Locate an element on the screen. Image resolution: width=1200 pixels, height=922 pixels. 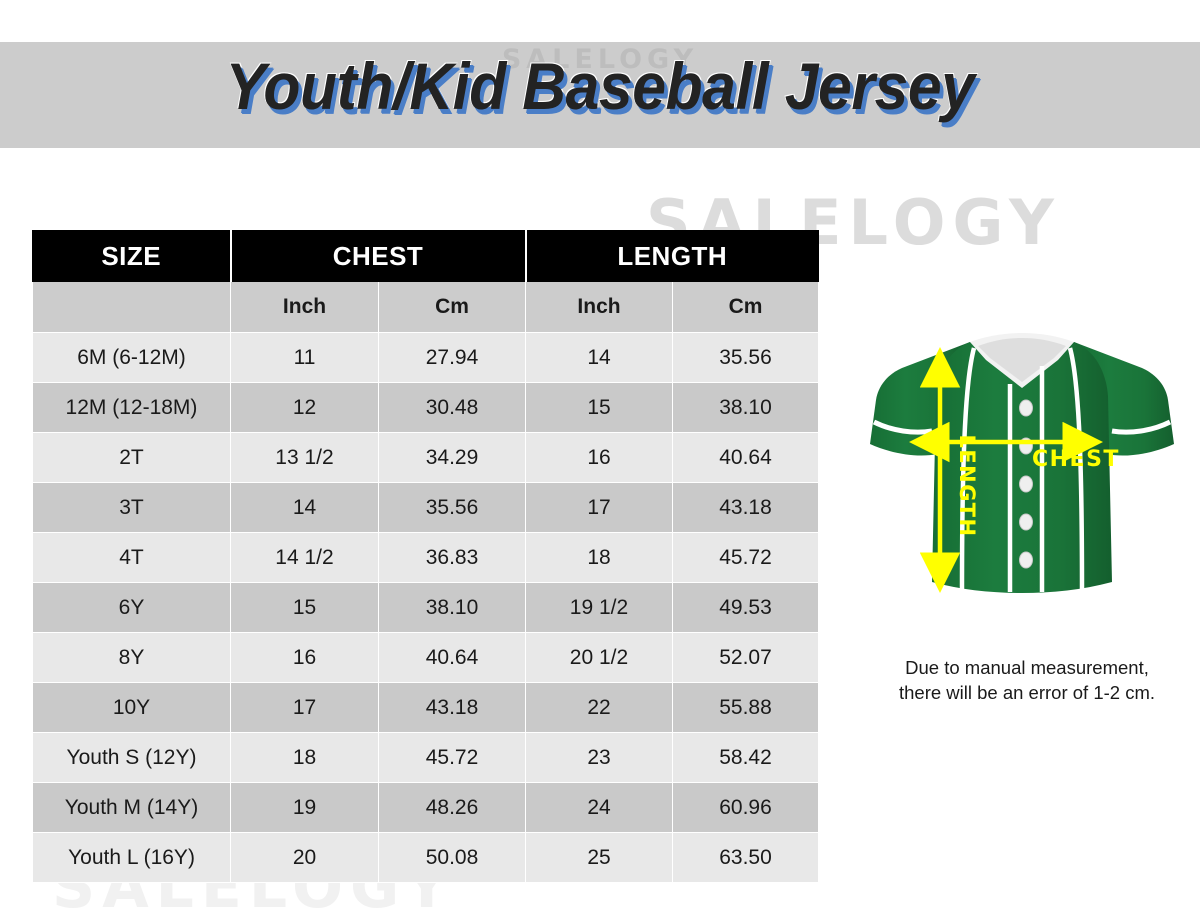
cell-length-cm: 38.10 is located at coordinates (745, 407).